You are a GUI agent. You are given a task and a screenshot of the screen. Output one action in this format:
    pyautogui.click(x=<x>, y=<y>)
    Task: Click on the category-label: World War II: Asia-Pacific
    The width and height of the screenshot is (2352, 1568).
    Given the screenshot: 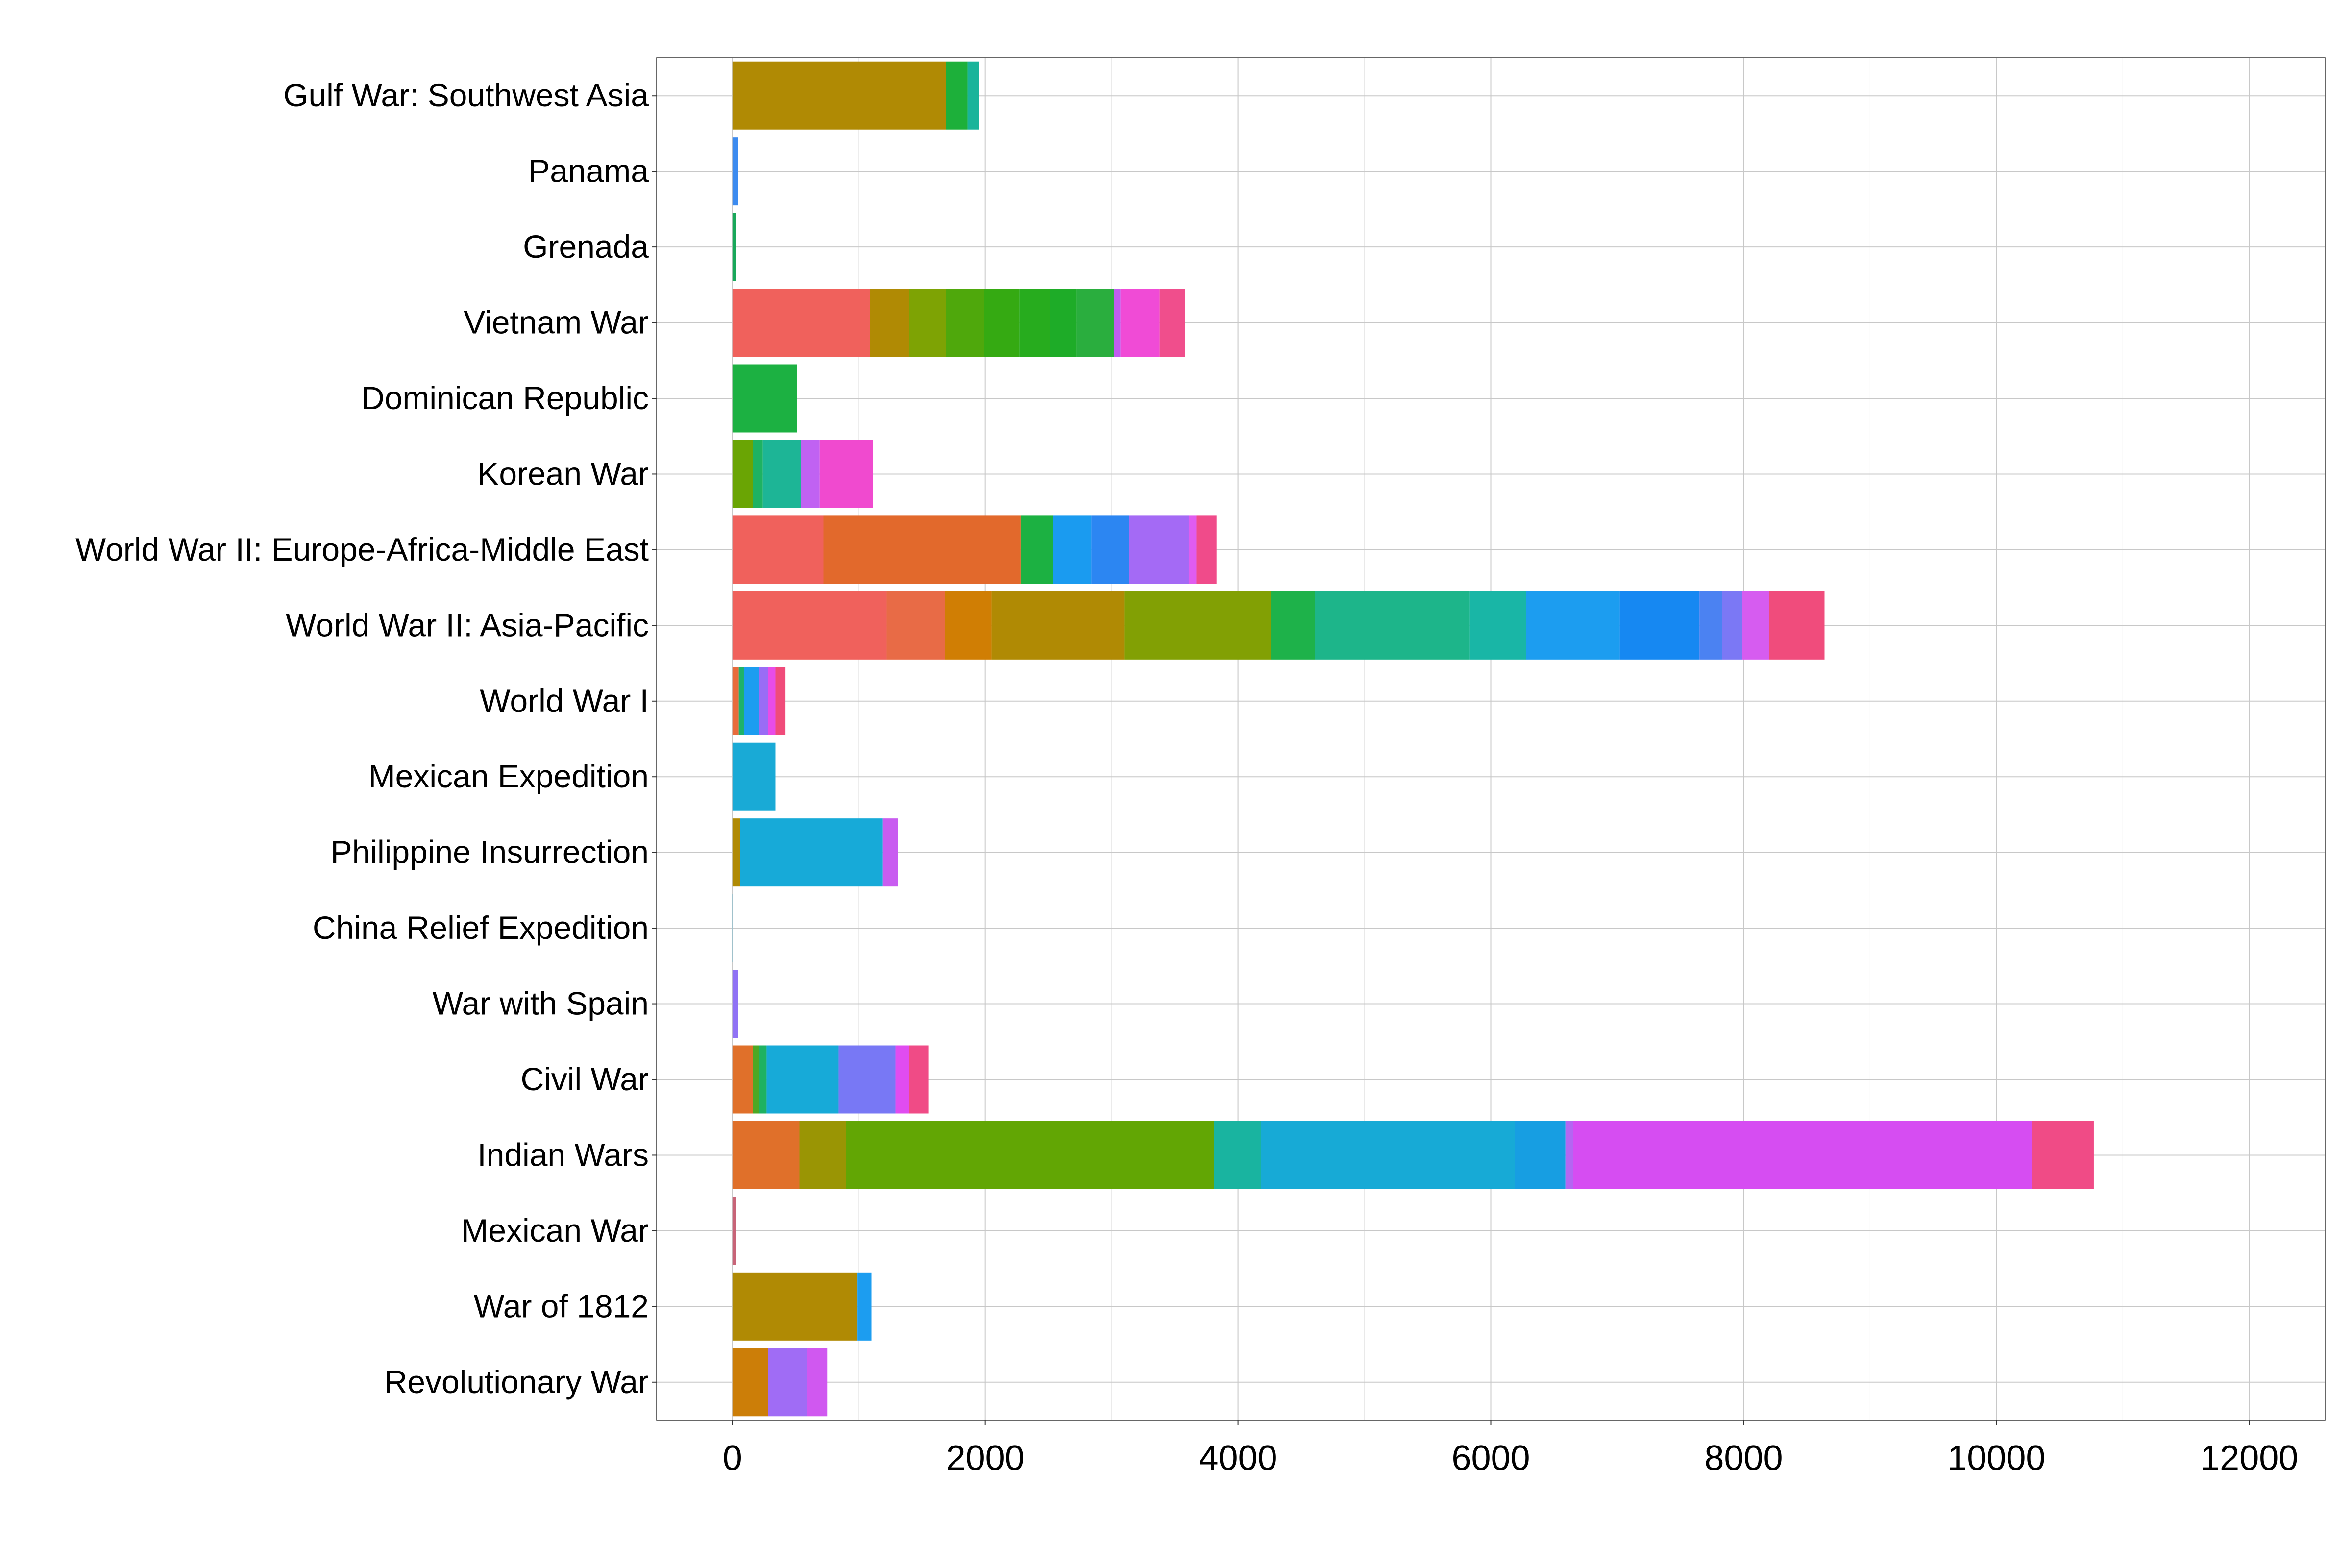 What is the action you would take?
    pyautogui.click(x=467, y=625)
    